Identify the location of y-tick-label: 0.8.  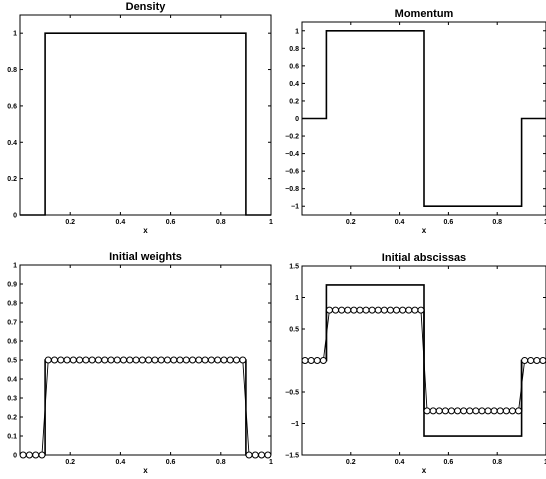
(12, 304).